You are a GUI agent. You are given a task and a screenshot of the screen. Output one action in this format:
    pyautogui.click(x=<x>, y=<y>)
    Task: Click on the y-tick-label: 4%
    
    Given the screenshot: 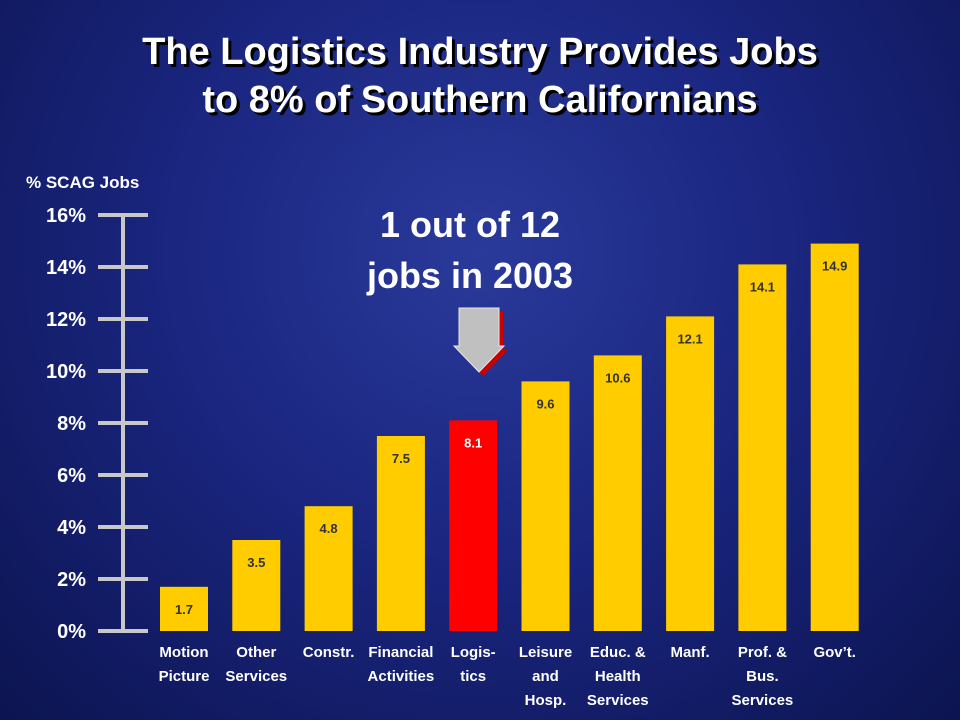 What is the action you would take?
    pyautogui.click(x=71, y=528)
    